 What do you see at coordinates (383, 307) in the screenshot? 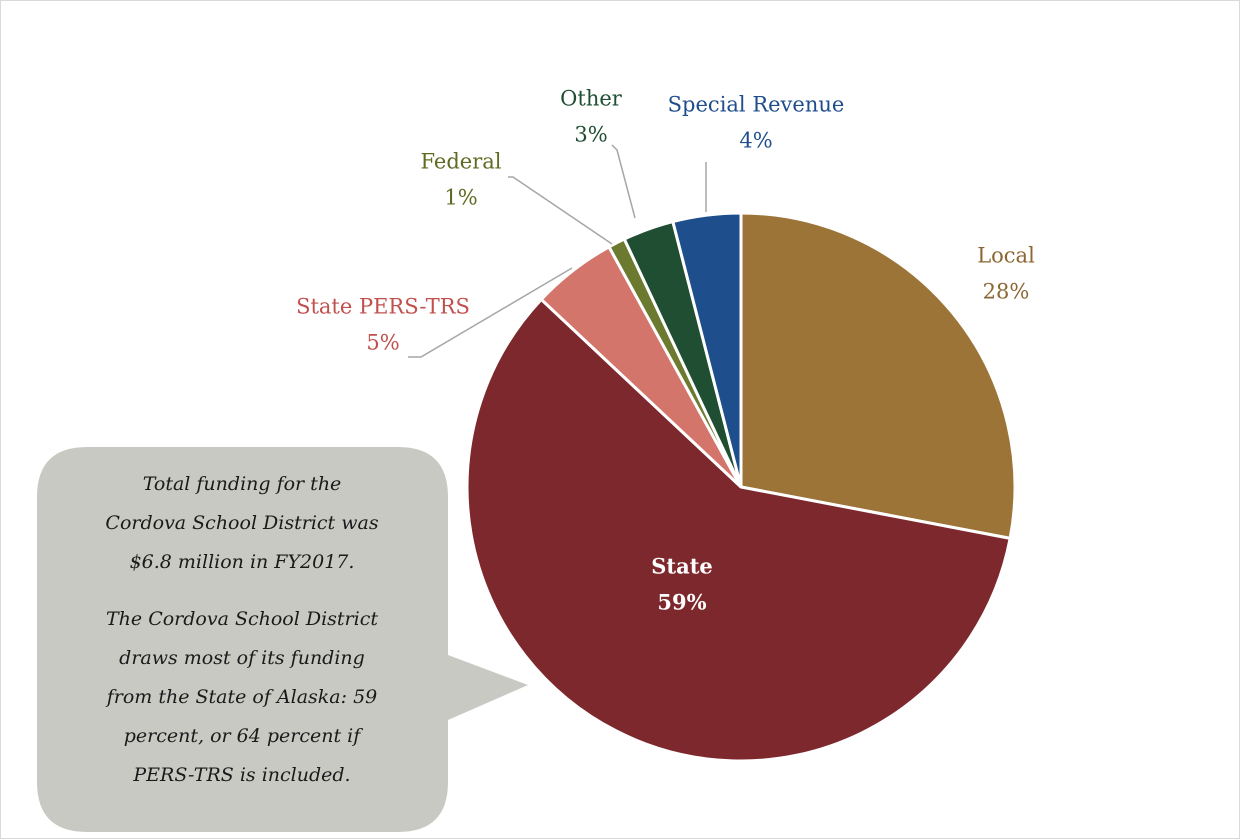
I see `slice-label: State PERS-TRS` at bounding box center [383, 307].